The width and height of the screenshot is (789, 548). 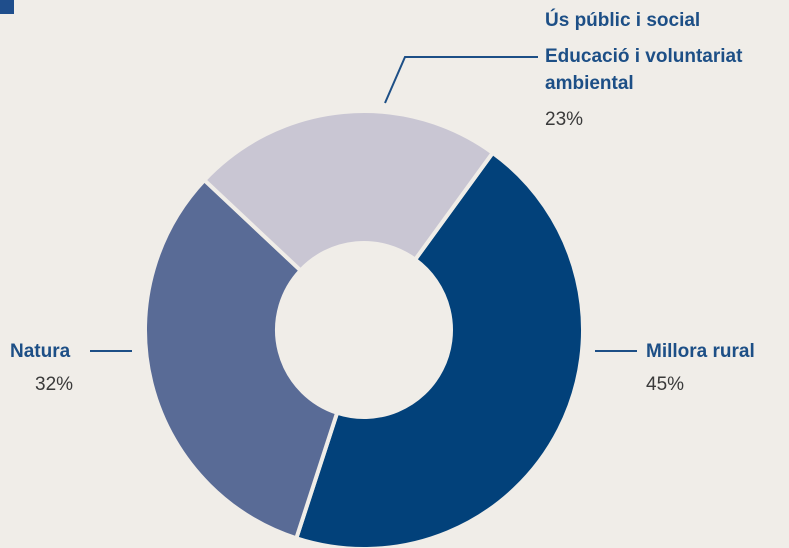 I want to click on value-natura: 32%, so click(x=54, y=384).